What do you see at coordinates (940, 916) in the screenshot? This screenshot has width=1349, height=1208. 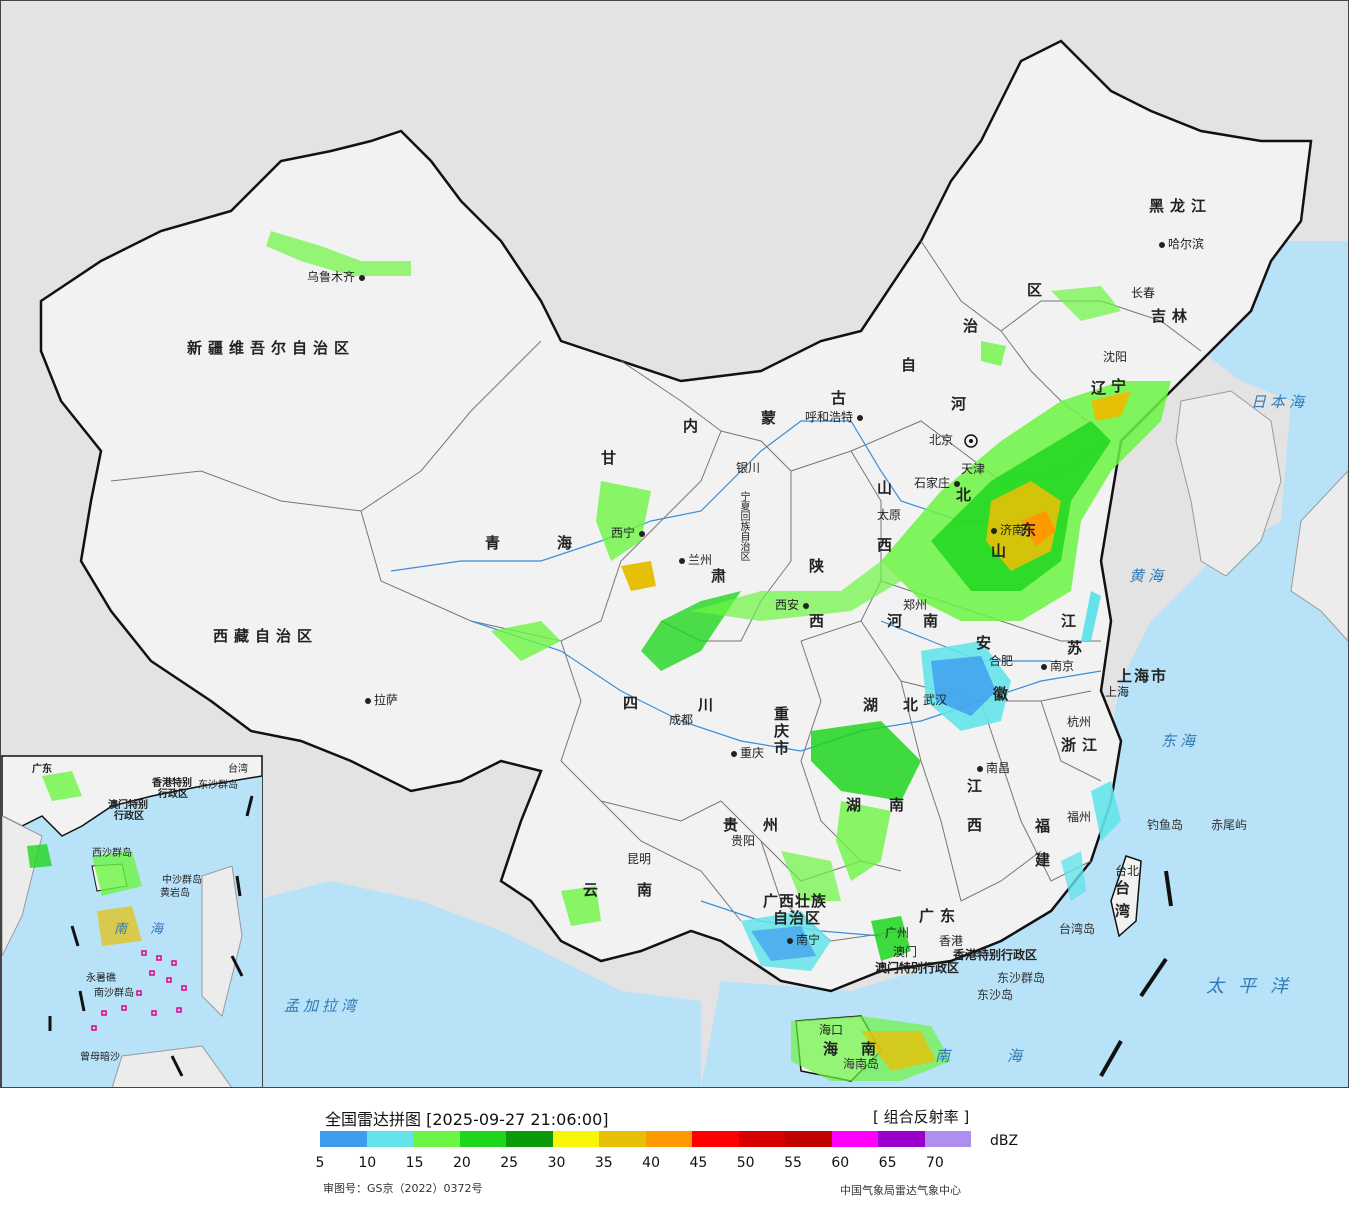 I see `label-guangdong: 广东` at bounding box center [940, 916].